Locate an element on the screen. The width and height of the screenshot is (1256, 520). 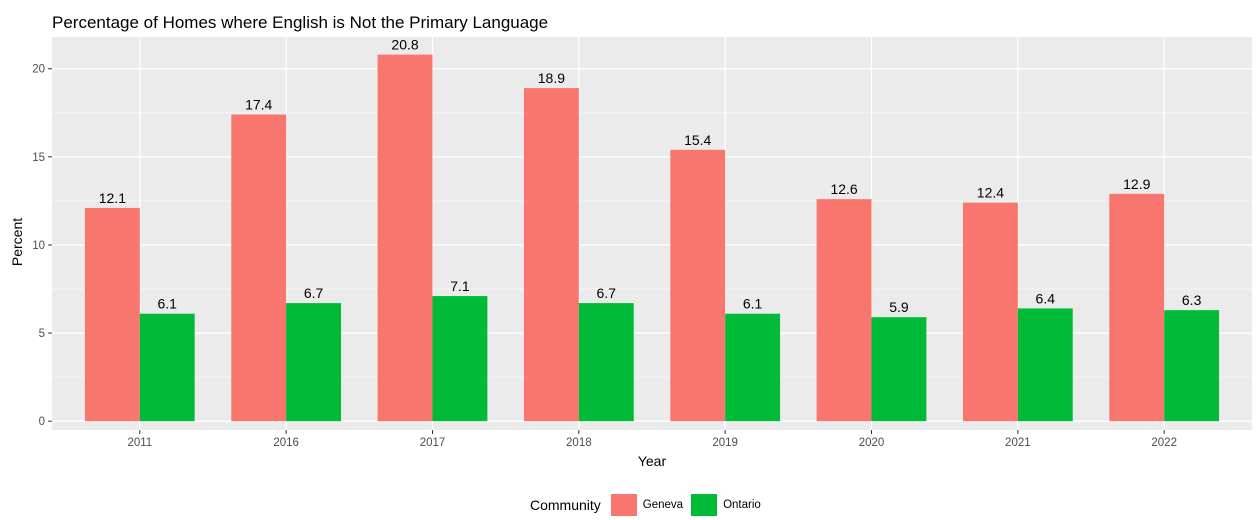
legend-key-ontario is located at coordinates (704, 505).